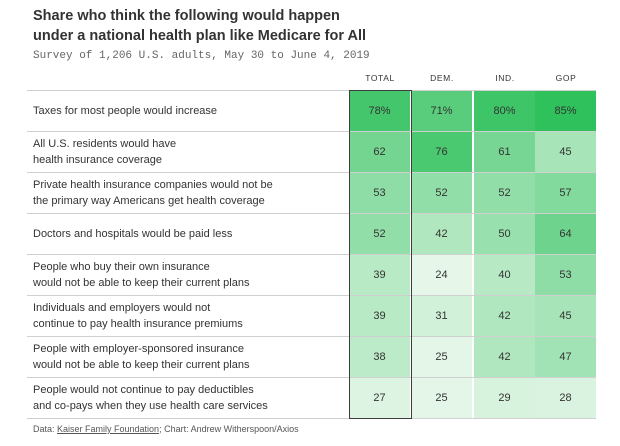 This screenshot has width=620, height=446. Describe the element at coordinates (122, 307) in the screenshot. I see `row-label-line: Individuals and employers would not` at that location.